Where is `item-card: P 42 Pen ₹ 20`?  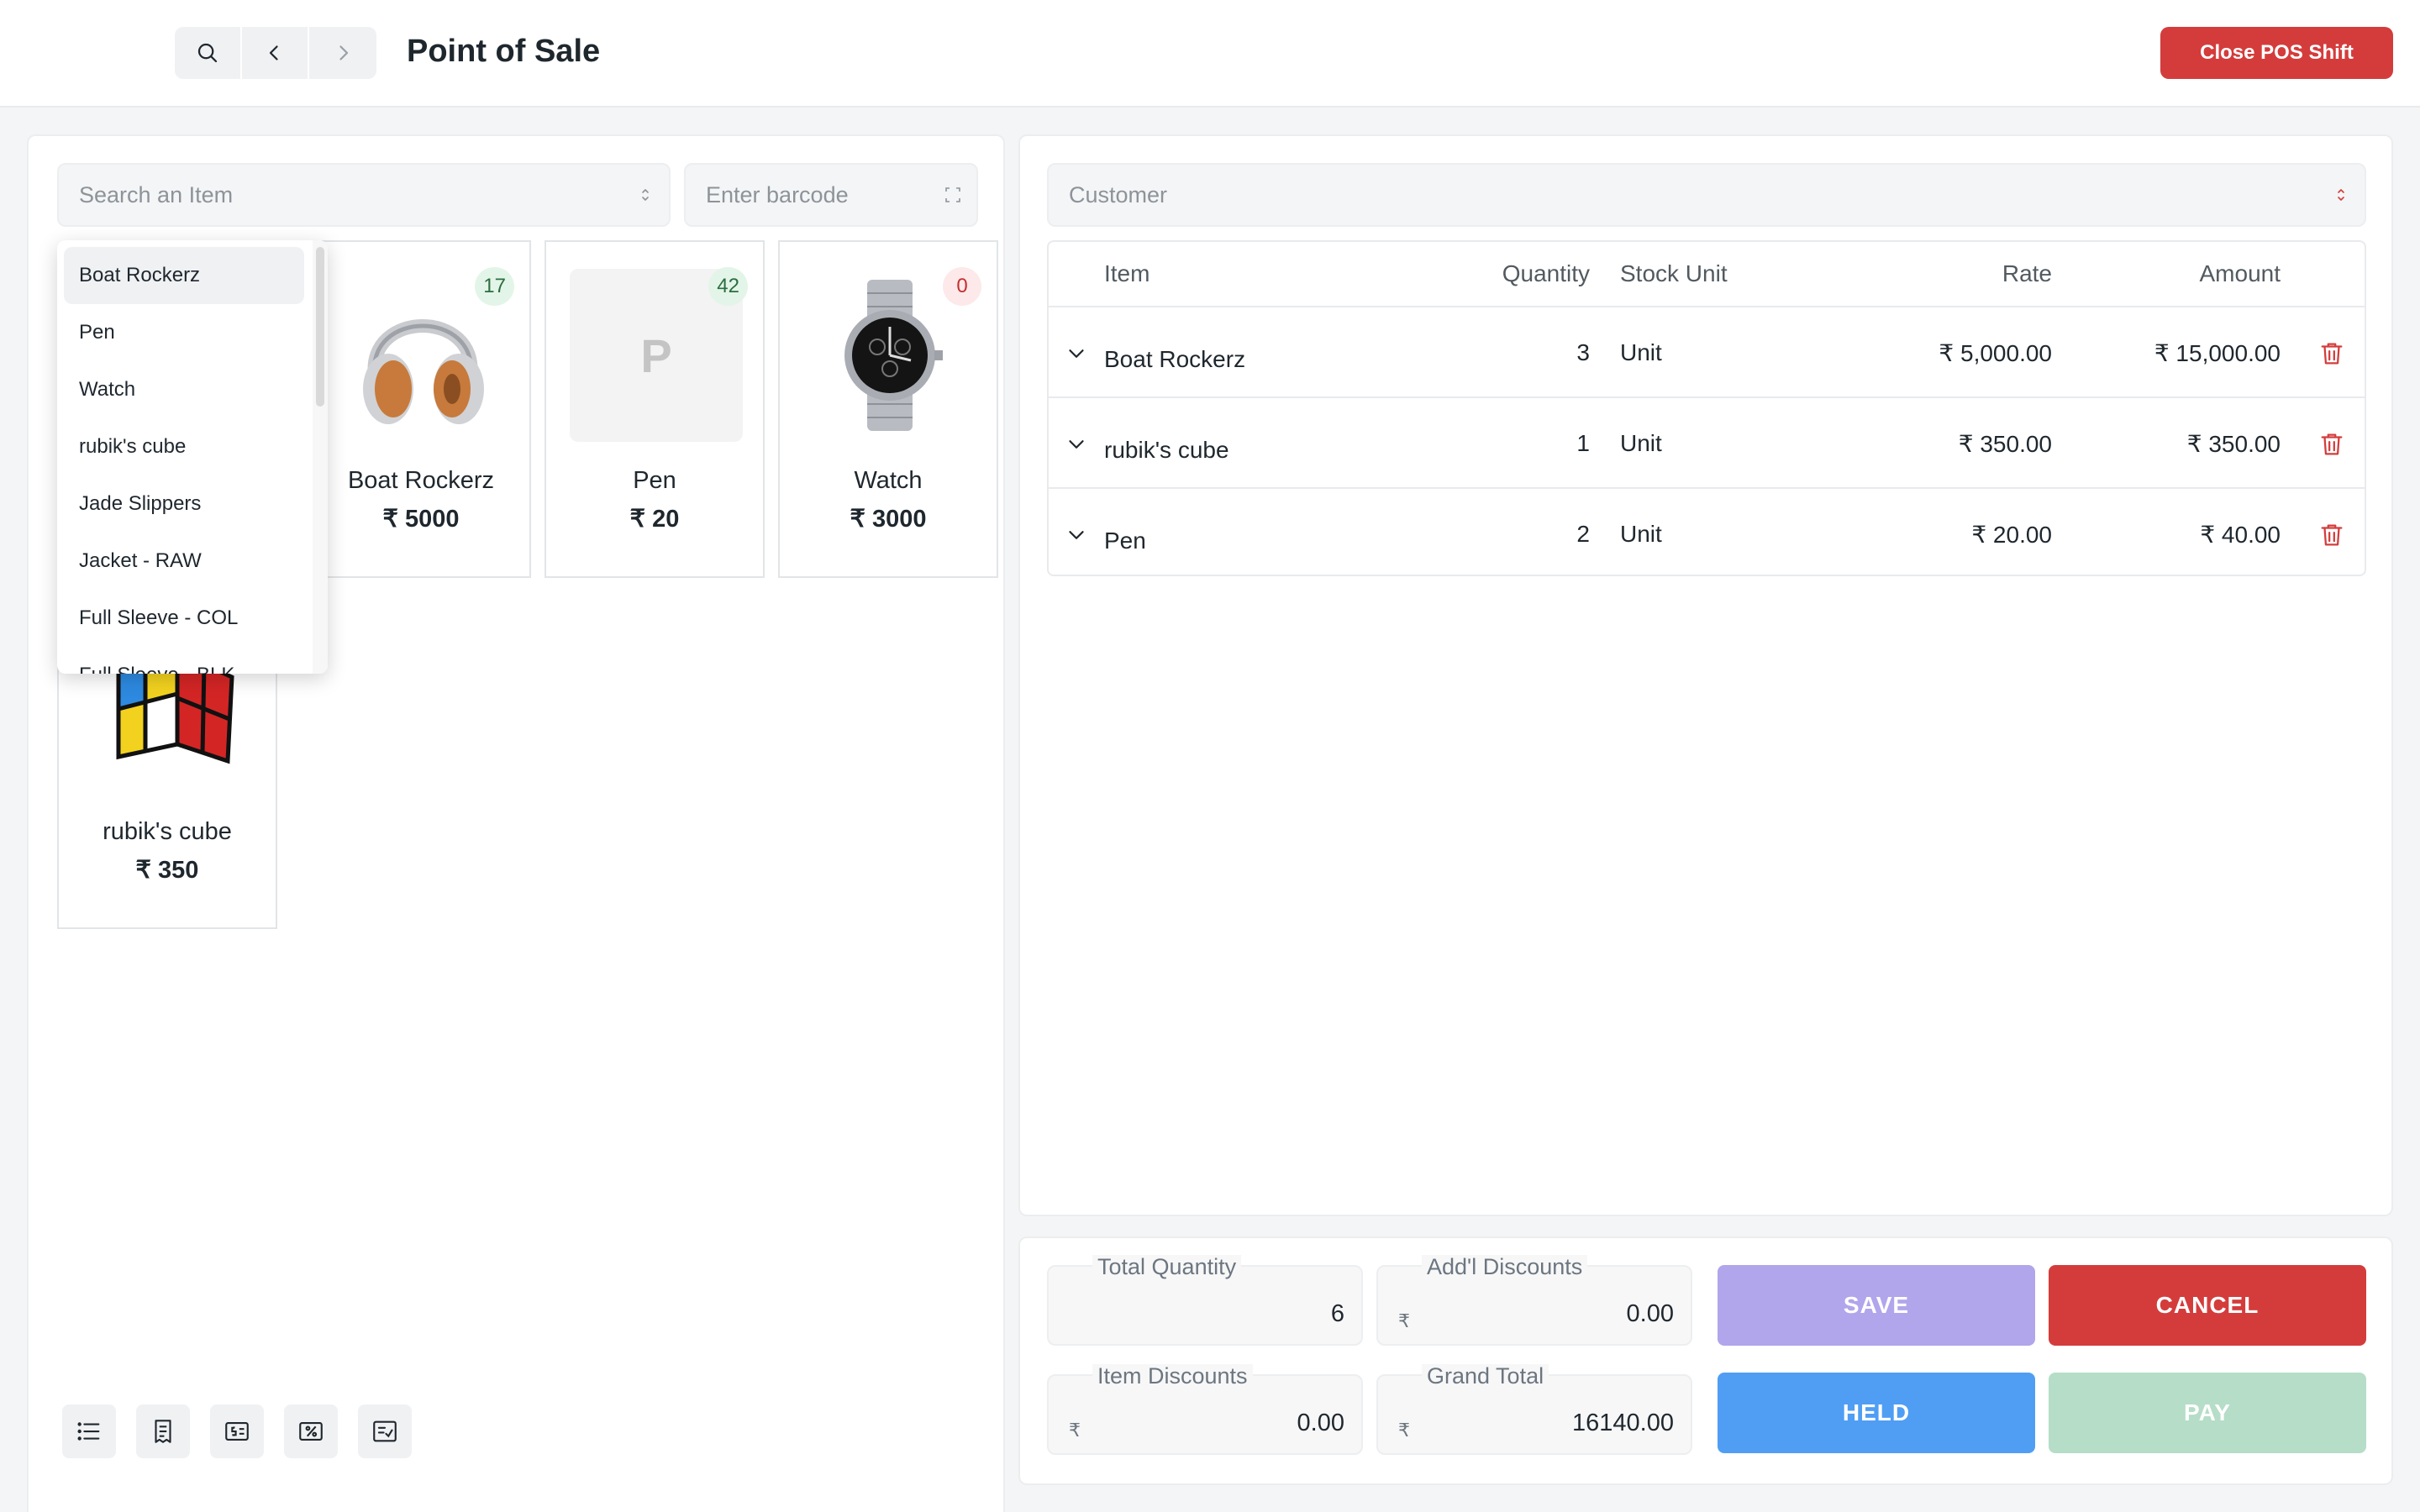
item-card: P 42 Pen ₹ 20 is located at coordinates (654, 409).